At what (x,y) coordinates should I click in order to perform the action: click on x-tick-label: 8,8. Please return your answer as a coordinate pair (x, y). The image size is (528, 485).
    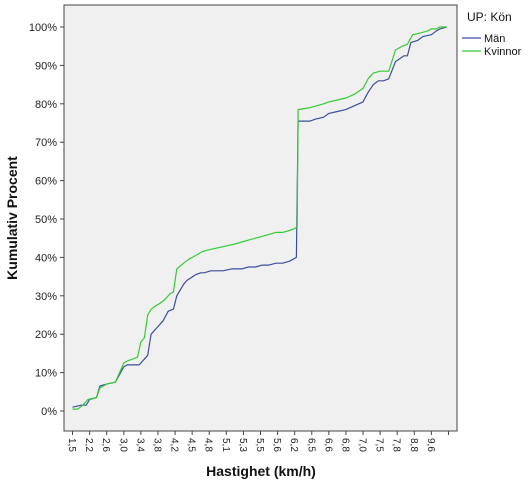
    Looking at the image, I should click on (413, 445).